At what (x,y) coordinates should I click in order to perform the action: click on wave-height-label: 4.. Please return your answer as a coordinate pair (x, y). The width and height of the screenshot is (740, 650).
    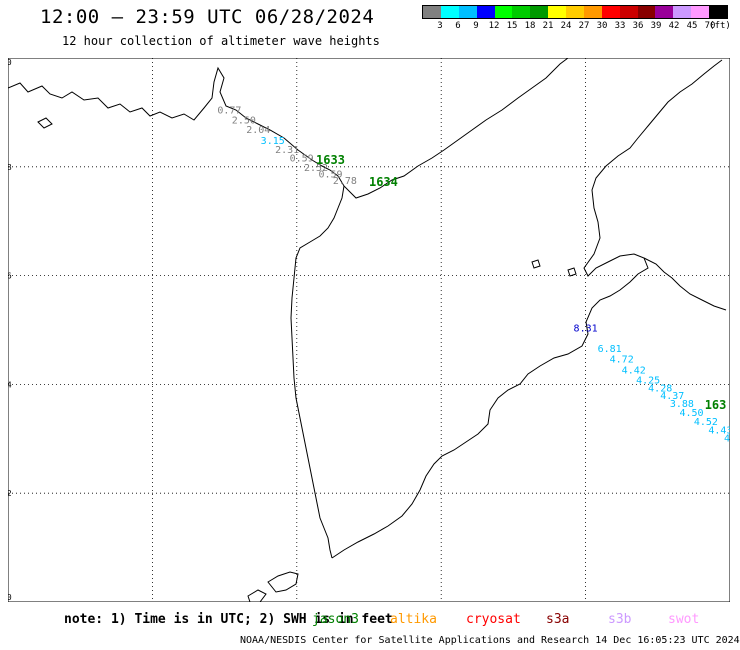
    Looking at the image, I should click on (727, 439).